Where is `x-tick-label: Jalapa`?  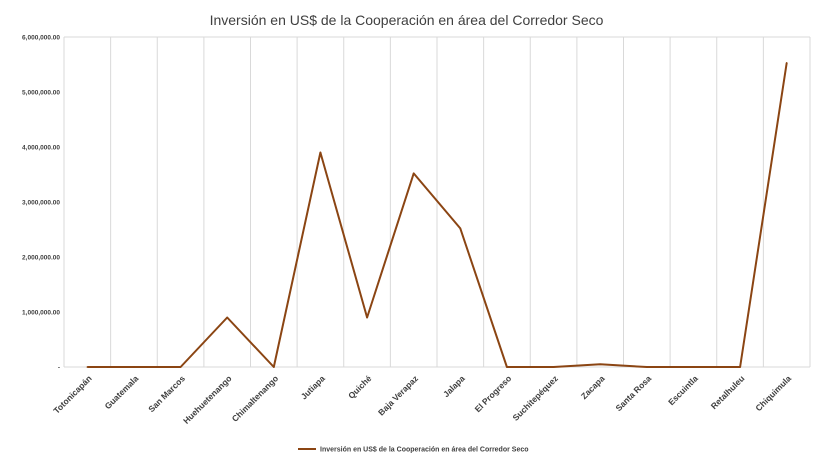
x-tick-label: Jalapa is located at coordinates (454, 386).